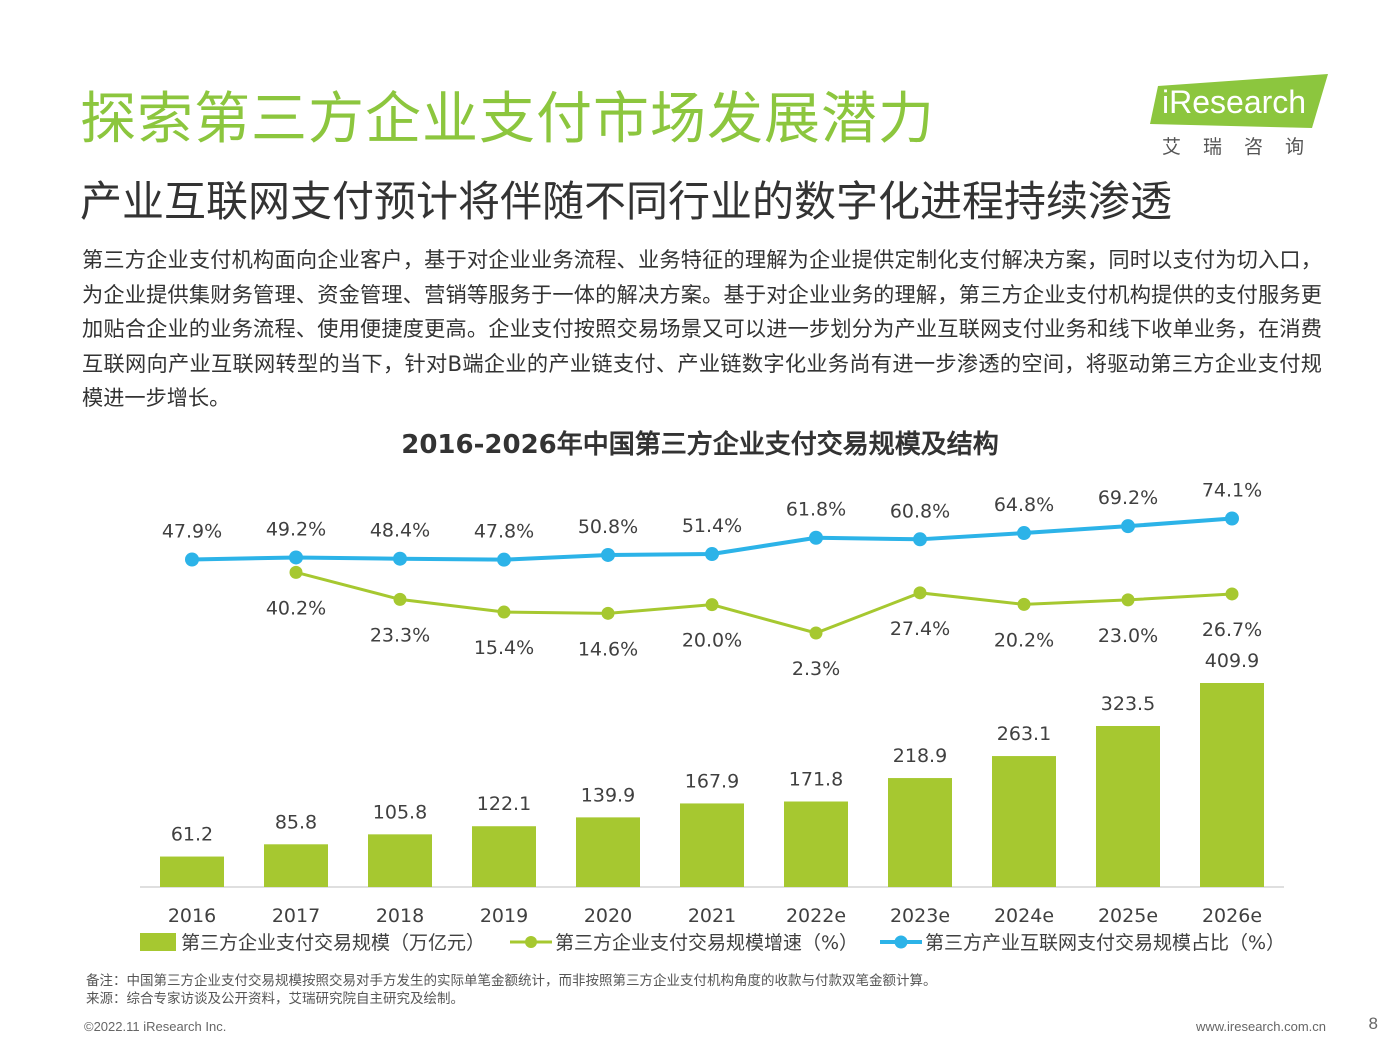 This screenshot has width=1400, height=1050. What do you see at coordinates (333, 943) in the screenshot?
I see `legend-bar-label: 第三方企业支付交易规模（万亿元）` at bounding box center [333, 943].